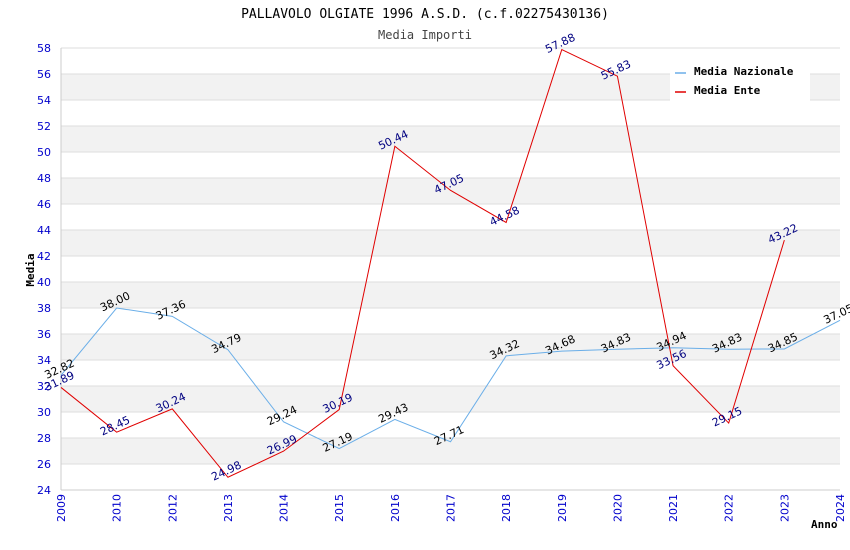  What do you see at coordinates (824, 524) in the screenshot?
I see `x-axis-label: Anno` at bounding box center [824, 524].